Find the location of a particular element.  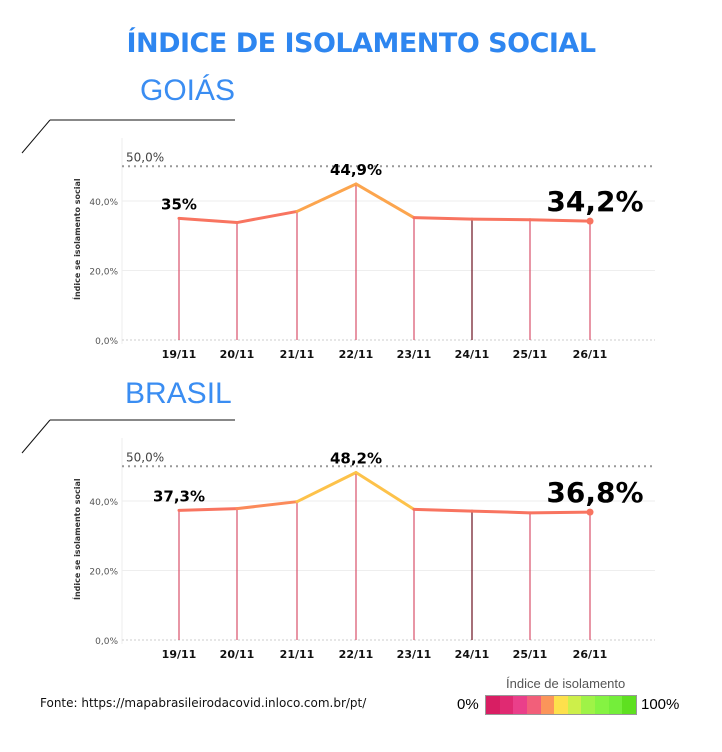

page-title: ÍNDICE DE ISOLAMENTO SOCIAL is located at coordinates (361, 43).